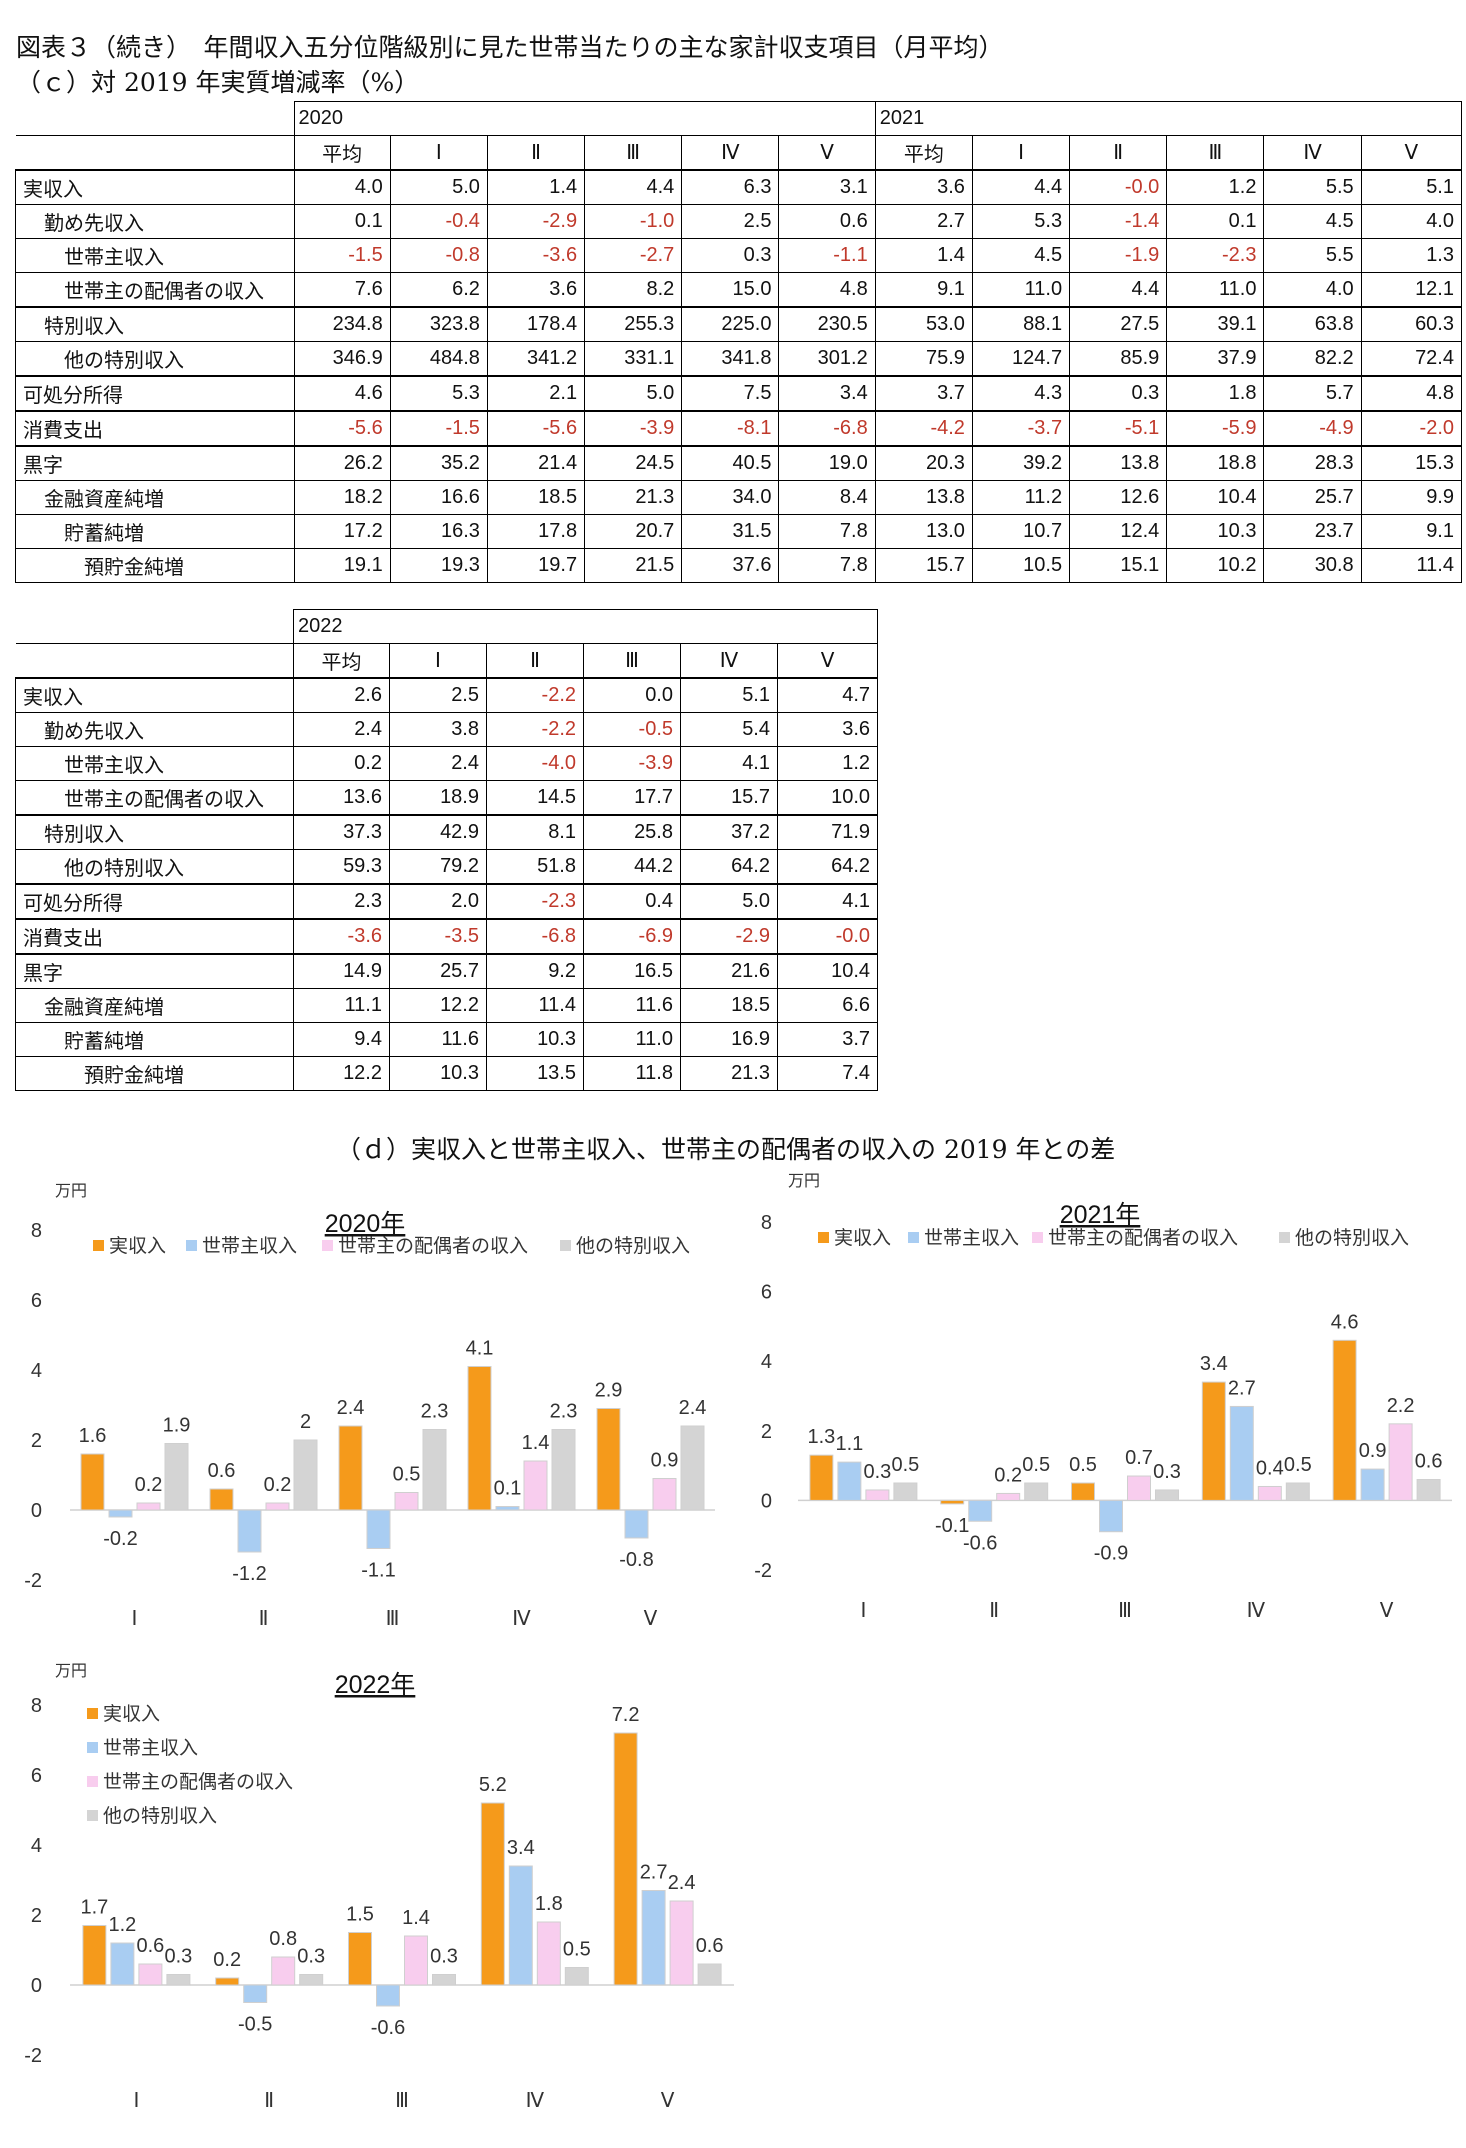 The image size is (1466, 2148). Describe the element at coordinates (154, 1039) in the screenshot. I see `row-label: 貯蓄純増` at that location.